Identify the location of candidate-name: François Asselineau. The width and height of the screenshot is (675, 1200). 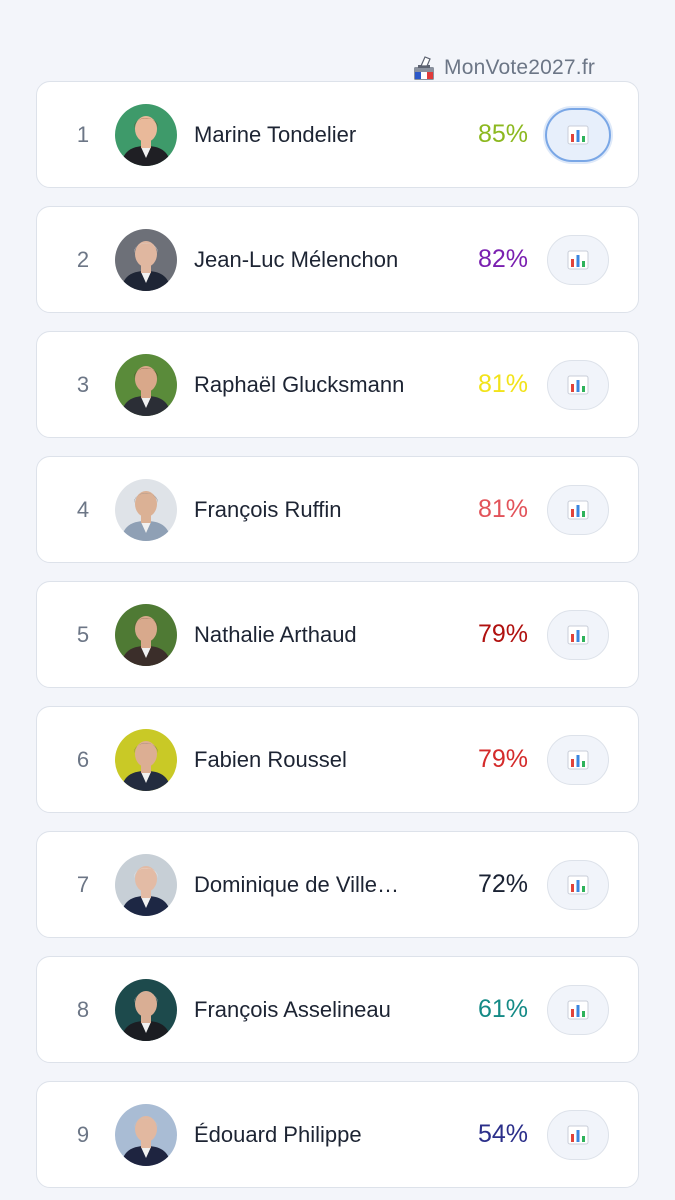
(292, 1009).